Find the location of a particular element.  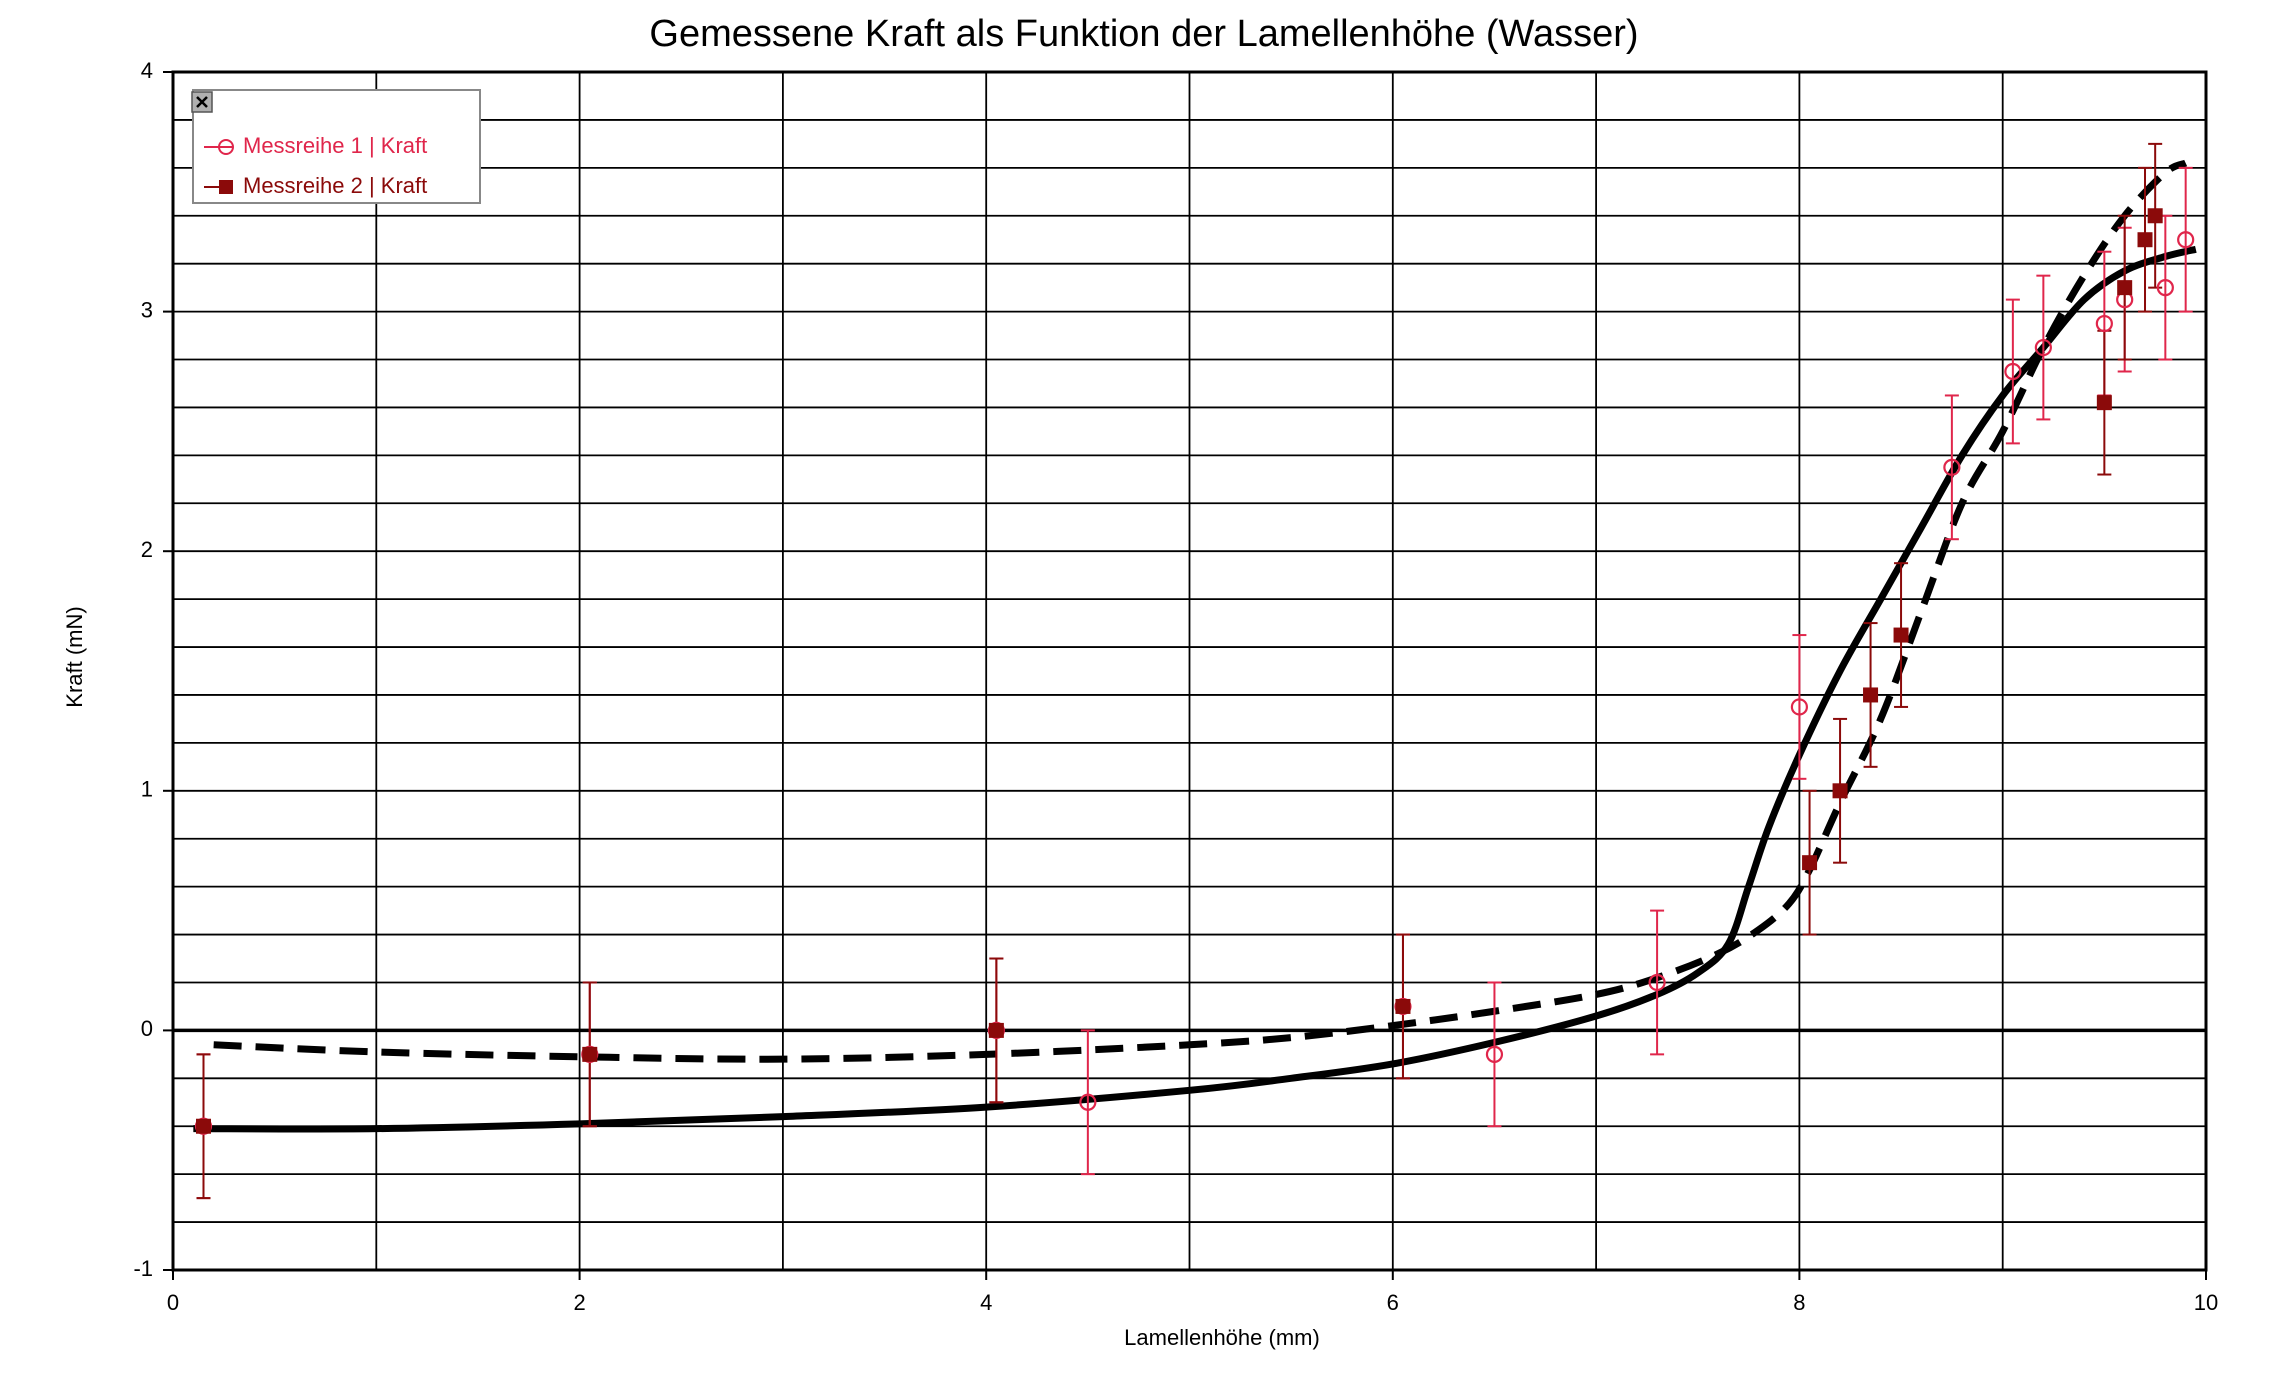

legend: Messreihe 1 | Kraft Messreihe 2 | Kraft is located at coordinates (336, 146).